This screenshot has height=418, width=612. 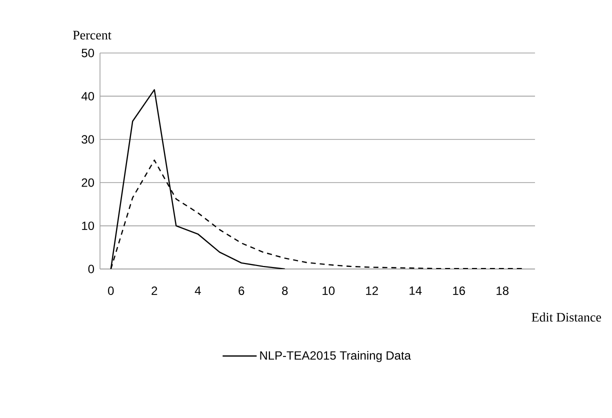 What do you see at coordinates (88, 139) in the screenshot?
I see `y-tick-label: 30` at bounding box center [88, 139].